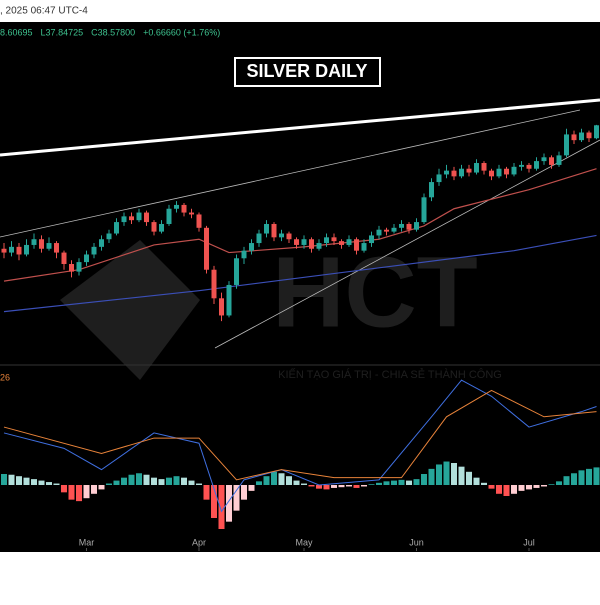 This screenshot has width=600, height=605. What do you see at coordinates (62, 32) in the screenshot?
I see `ohlc-label: L37.84725` at bounding box center [62, 32].